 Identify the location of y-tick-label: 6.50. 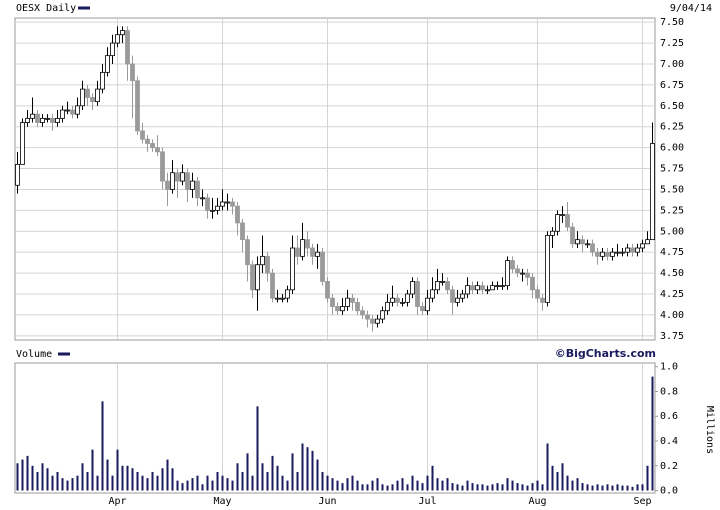
(672, 106).